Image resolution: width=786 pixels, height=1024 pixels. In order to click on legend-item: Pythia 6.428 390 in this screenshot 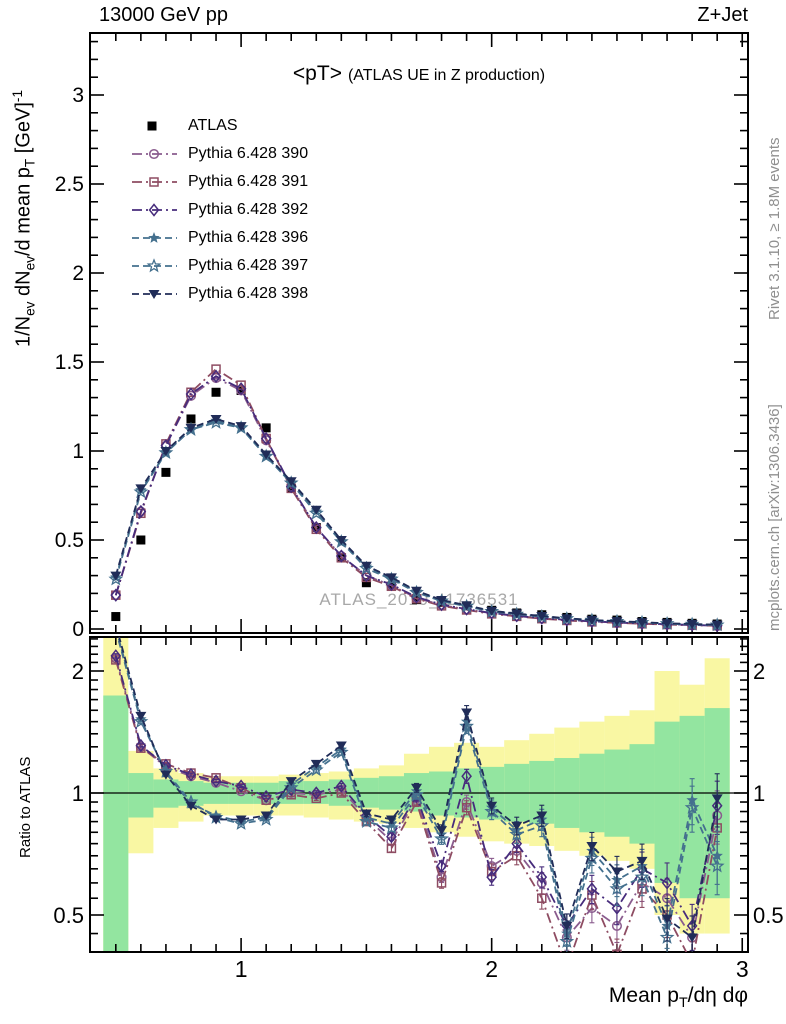, I will do `click(219, 154)`.